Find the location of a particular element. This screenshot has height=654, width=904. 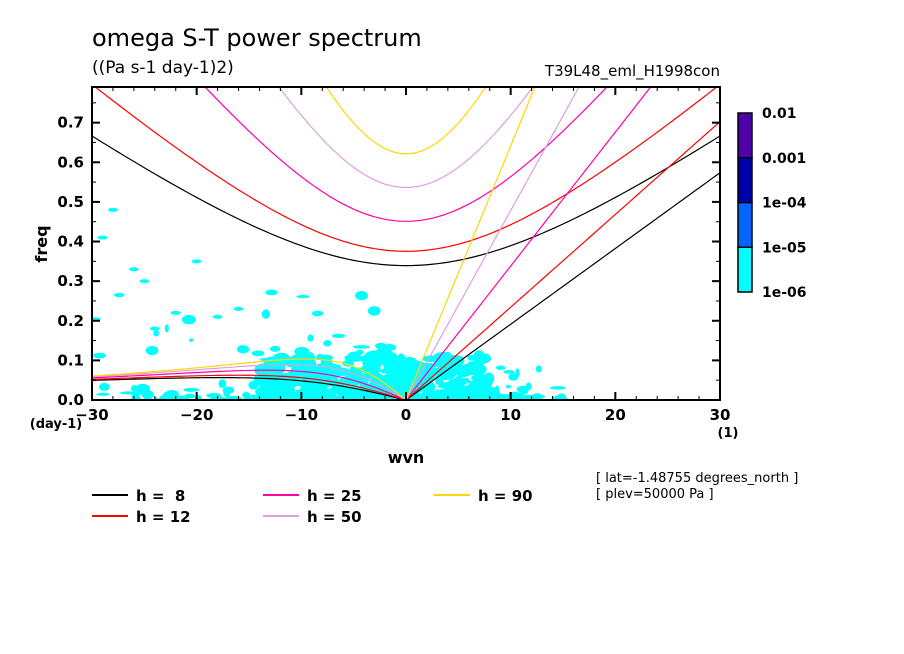

x-tick-label: −20 is located at coordinates (196, 415).